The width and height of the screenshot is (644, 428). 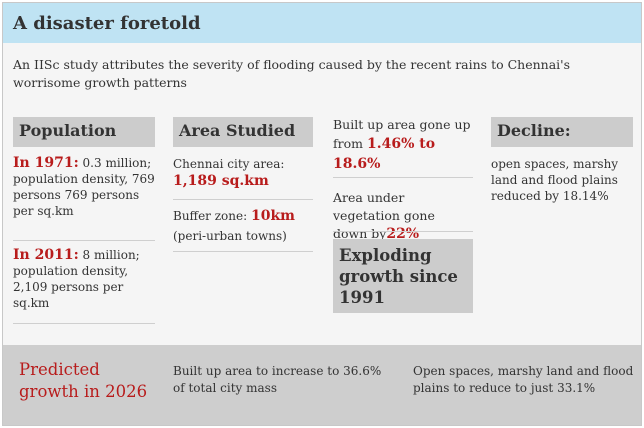 I want to click on page-title: A disaster foretold, so click(x=107, y=23).